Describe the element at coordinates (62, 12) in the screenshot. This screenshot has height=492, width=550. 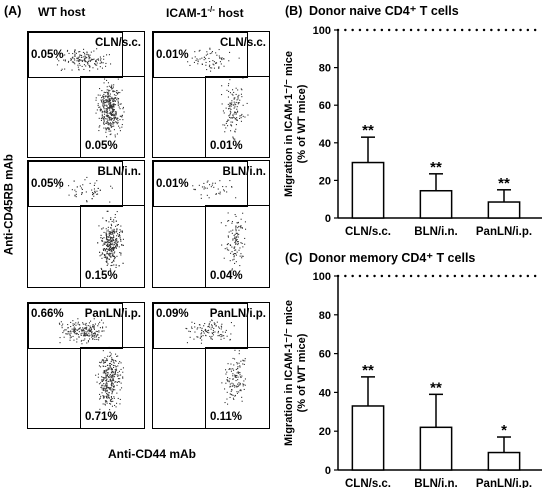
I see `wt-host-header: WT host` at that location.